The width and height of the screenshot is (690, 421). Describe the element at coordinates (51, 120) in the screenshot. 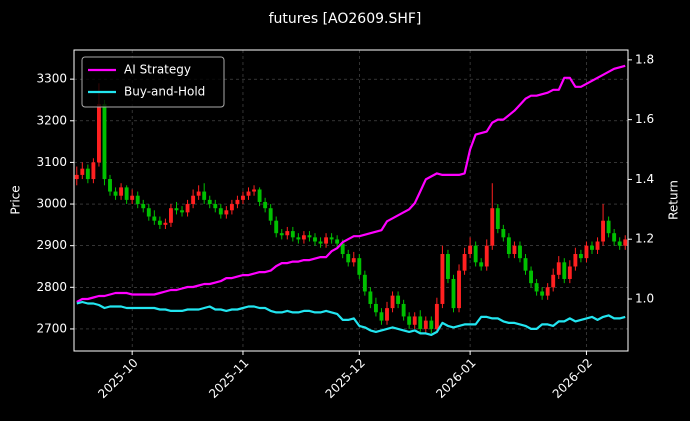

I see `y-tick-label: 3200` at that location.